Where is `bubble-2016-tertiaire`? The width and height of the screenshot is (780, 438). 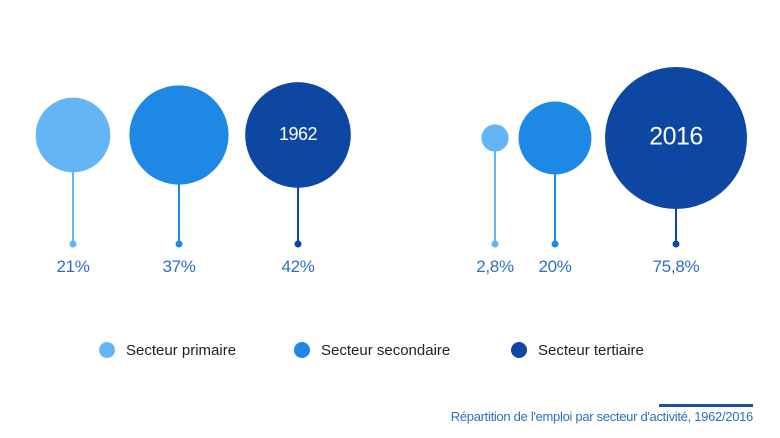
bubble-2016-tertiaire is located at coordinates (676, 138).